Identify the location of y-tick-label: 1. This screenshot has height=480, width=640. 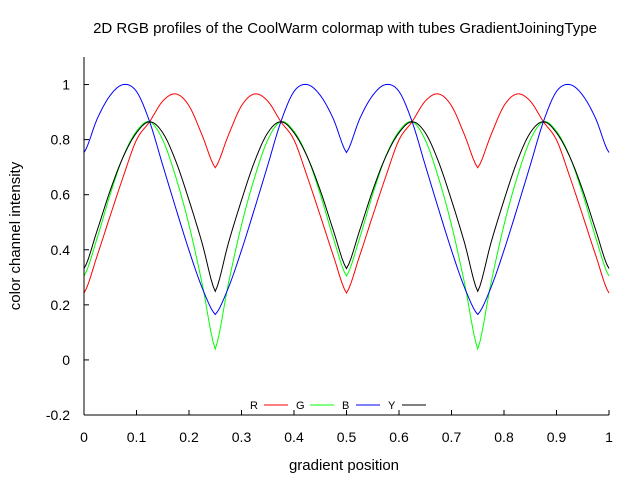
(66, 85).